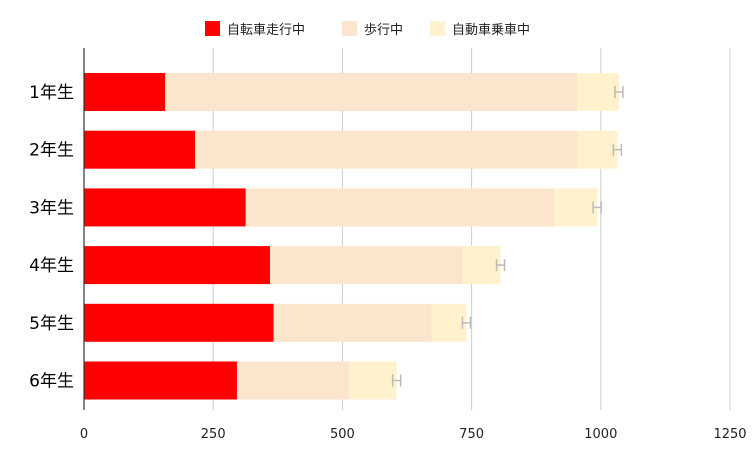 The width and height of the screenshot is (753, 469). I want to click on legend-label-1: 自転車走行中, so click(266, 30).